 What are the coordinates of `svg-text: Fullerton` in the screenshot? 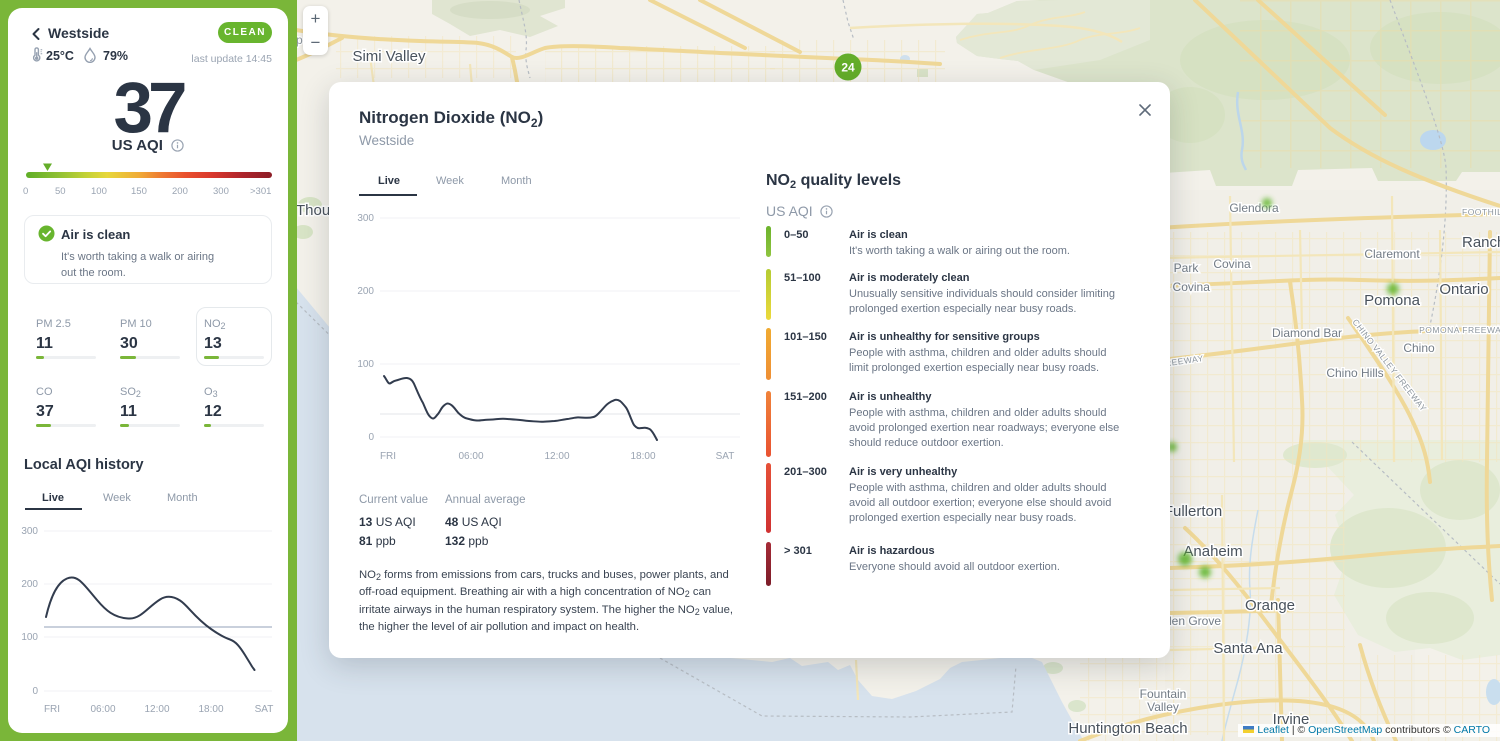 It's located at (1193, 511).